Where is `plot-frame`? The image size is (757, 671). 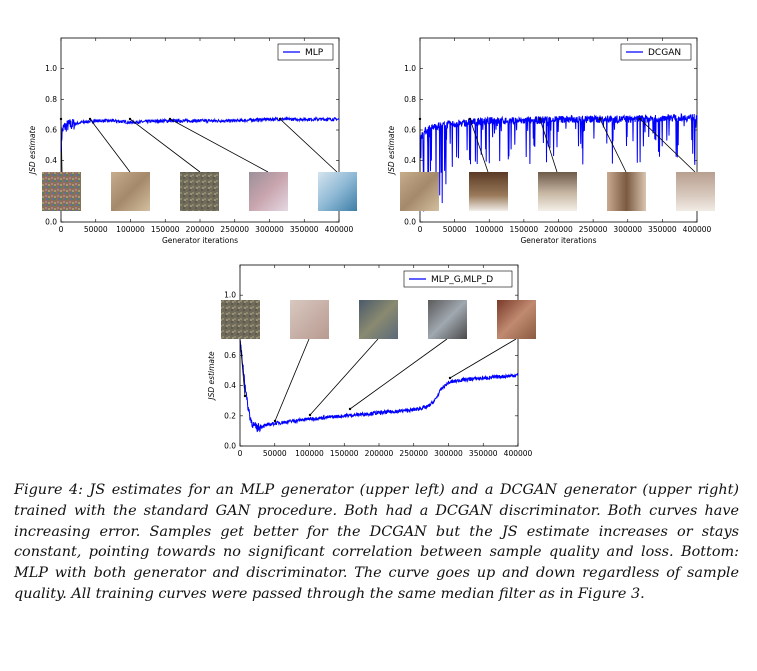 plot-frame is located at coordinates (379, 355).